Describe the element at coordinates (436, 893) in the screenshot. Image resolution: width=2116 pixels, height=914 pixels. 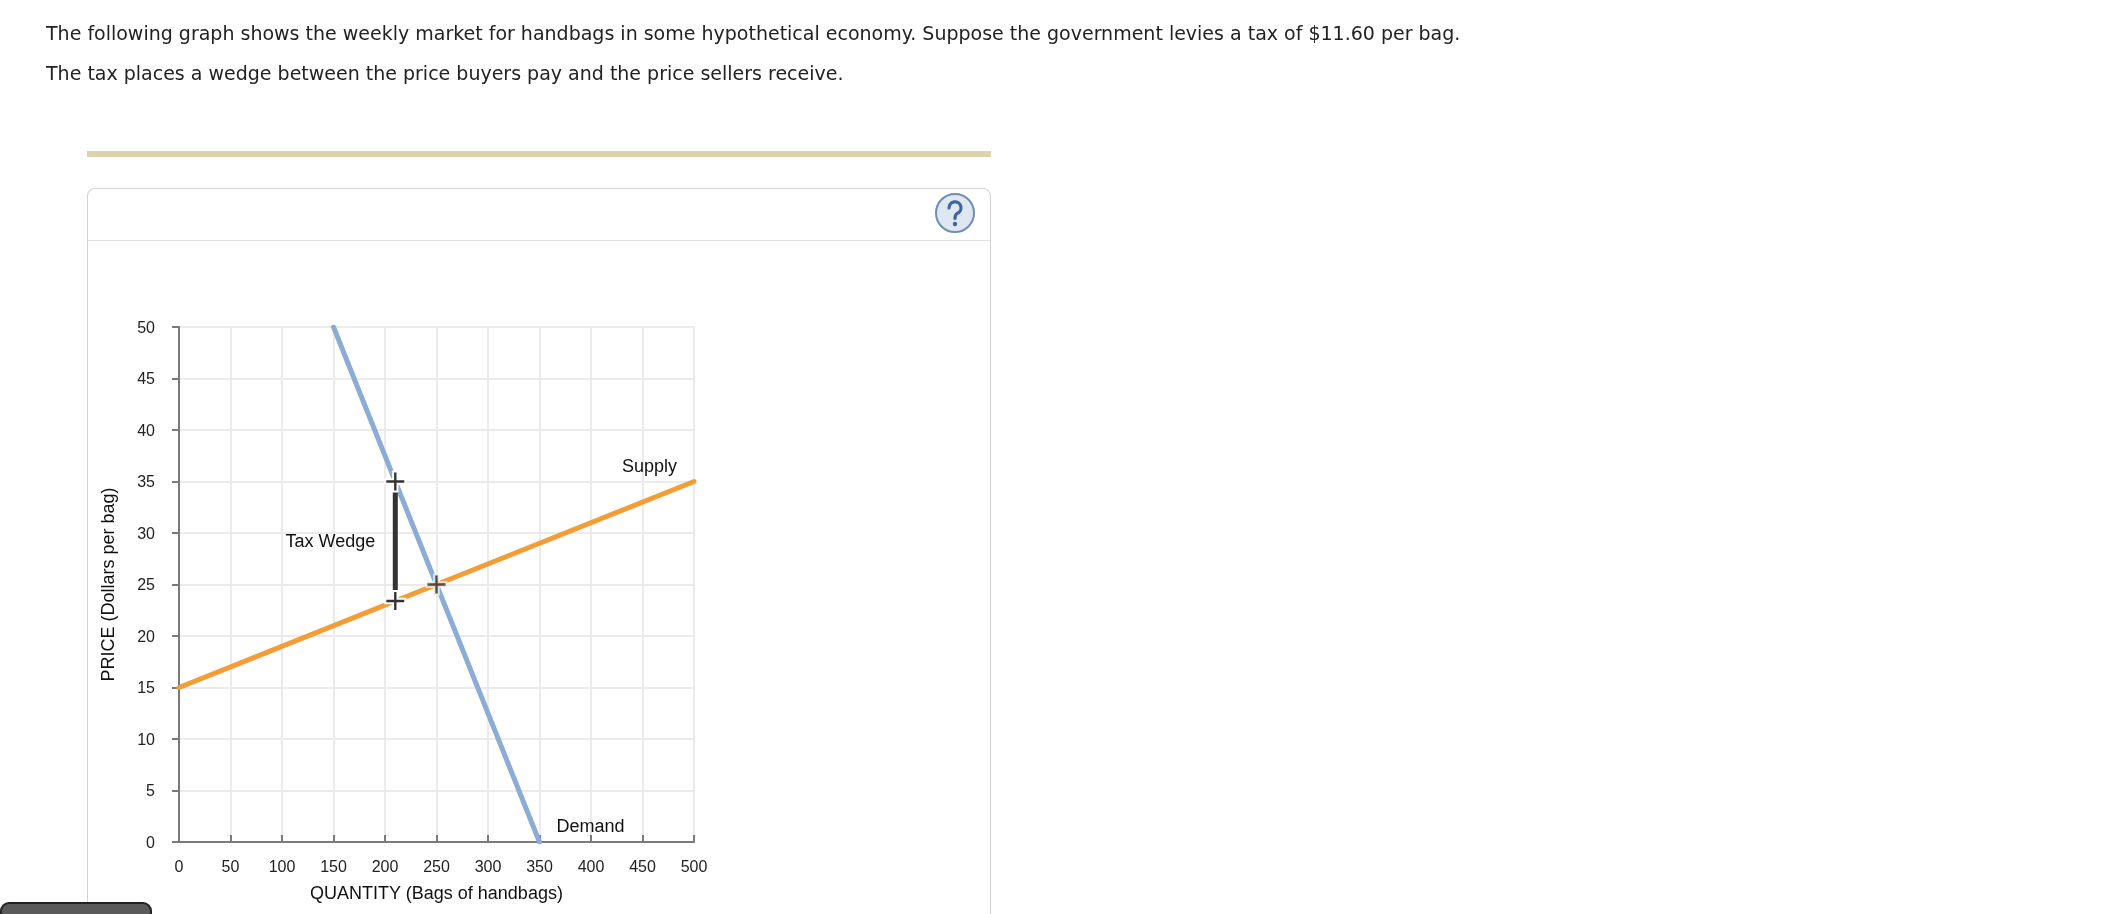
I see `x-axis-title: QUANTITY (Bags of handbags)` at that location.